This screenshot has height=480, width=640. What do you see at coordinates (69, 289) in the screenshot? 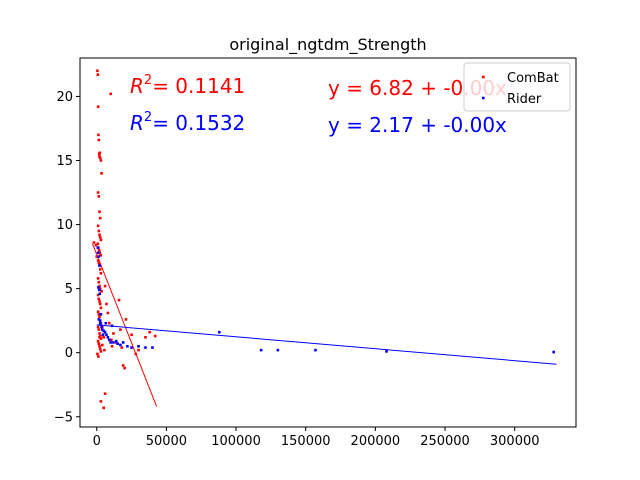
I see `y-tick-label: 5` at bounding box center [69, 289].